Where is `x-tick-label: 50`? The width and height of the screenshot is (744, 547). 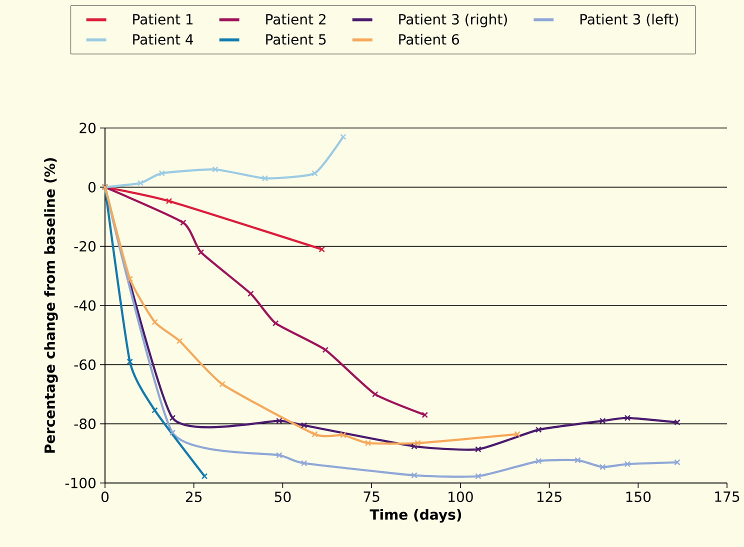 x-tick-label: 50 is located at coordinates (282, 497).